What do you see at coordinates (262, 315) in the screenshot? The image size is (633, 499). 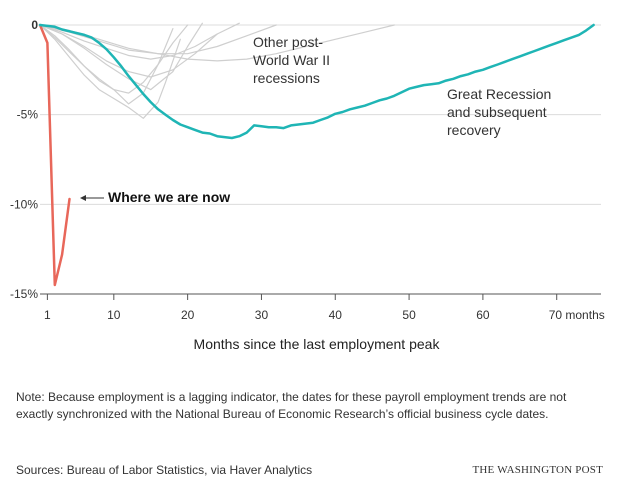 I see `x-tick-label-3: 30` at bounding box center [262, 315].